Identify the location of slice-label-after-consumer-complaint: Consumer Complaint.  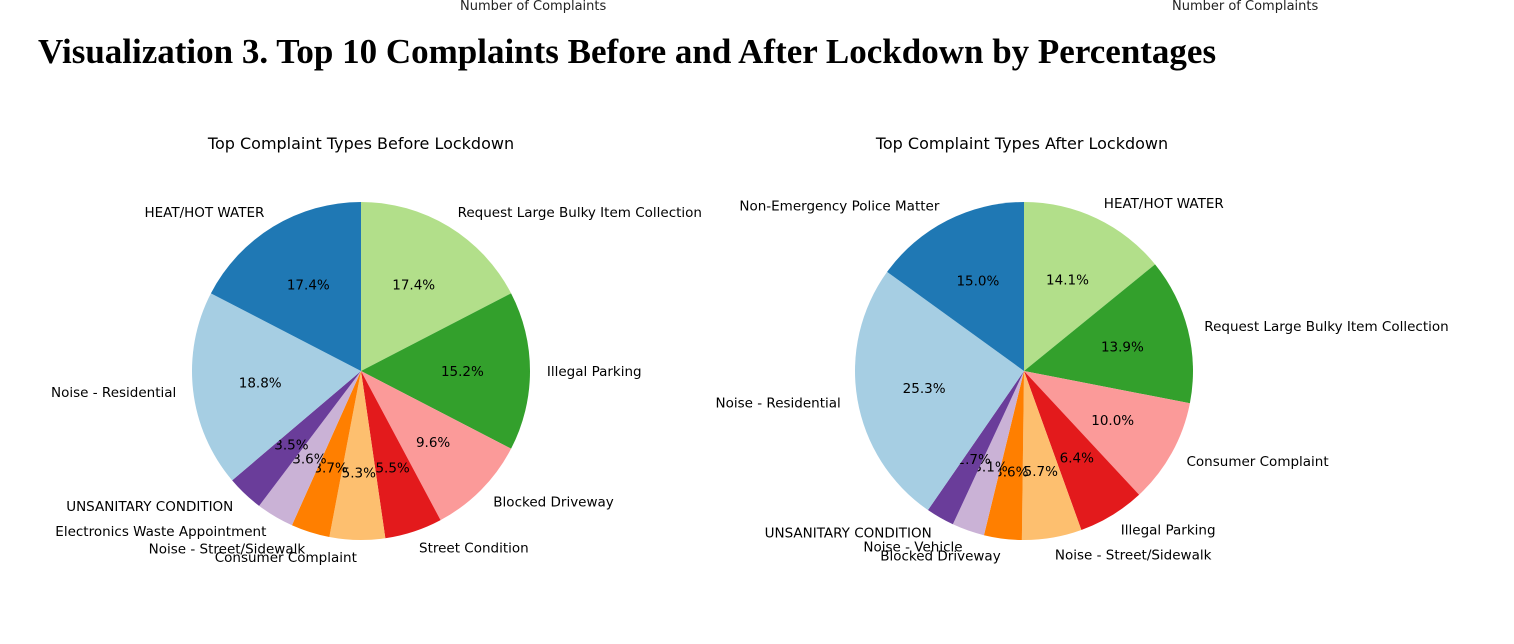
(1258, 462).